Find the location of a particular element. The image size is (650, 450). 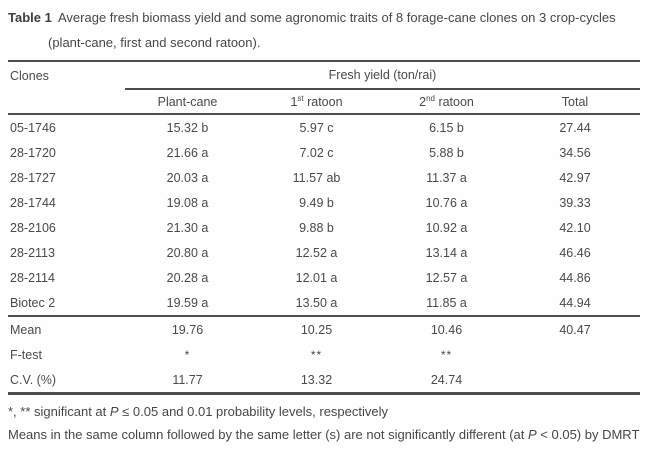

cell-first-ratoon: 12.01 a is located at coordinates (316, 277).